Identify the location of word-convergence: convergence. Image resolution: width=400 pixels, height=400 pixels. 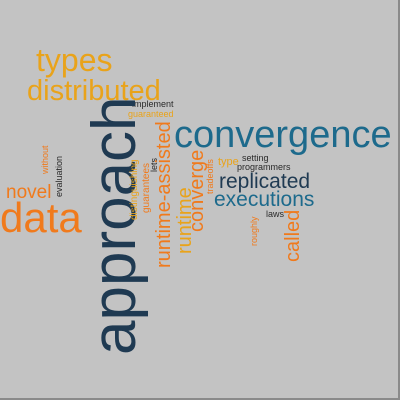
(283, 135).